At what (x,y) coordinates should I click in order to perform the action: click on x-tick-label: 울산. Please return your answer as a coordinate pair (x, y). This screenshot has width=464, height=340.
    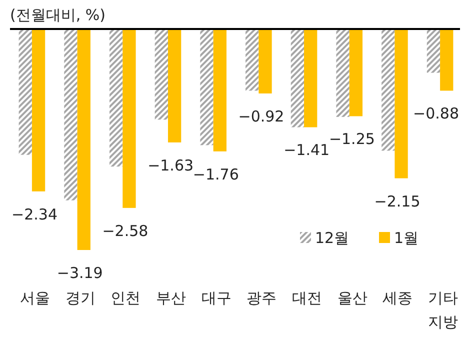
    Looking at the image, I should click on (352, 298).